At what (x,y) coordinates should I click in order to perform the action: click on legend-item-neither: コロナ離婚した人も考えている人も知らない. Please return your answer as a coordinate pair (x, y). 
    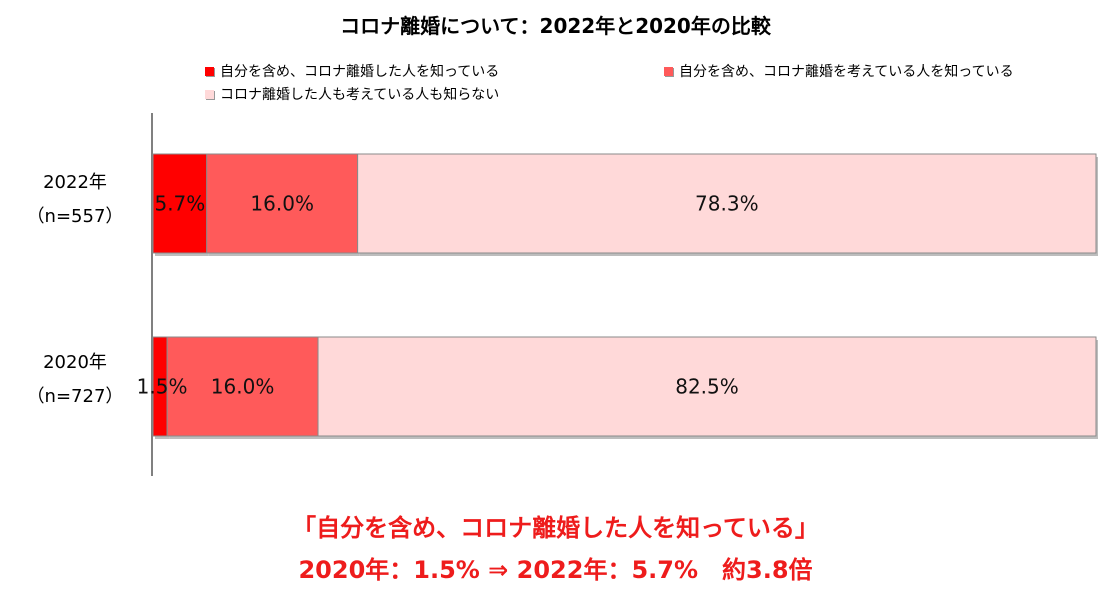
    Looking at the image, I should click on (352, 94).